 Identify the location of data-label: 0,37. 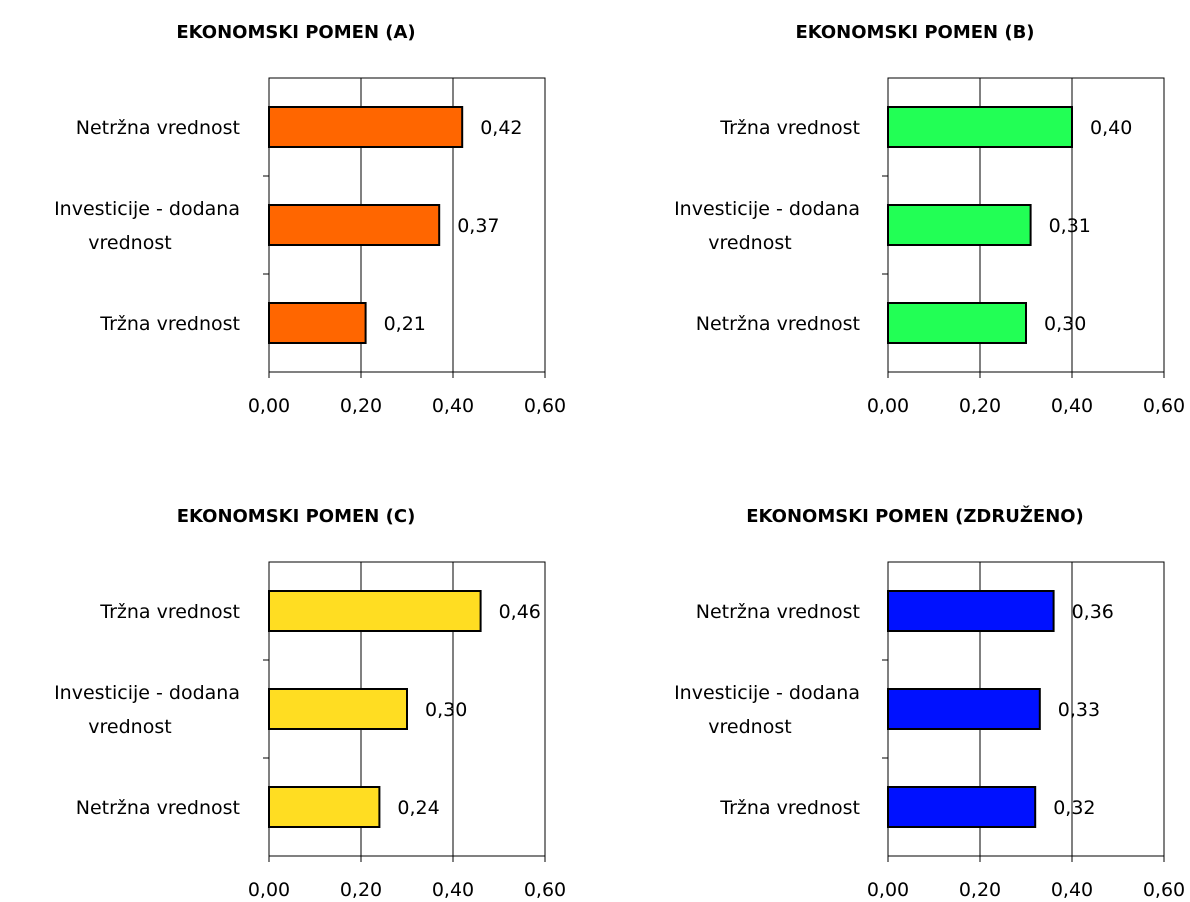
(478, 226).